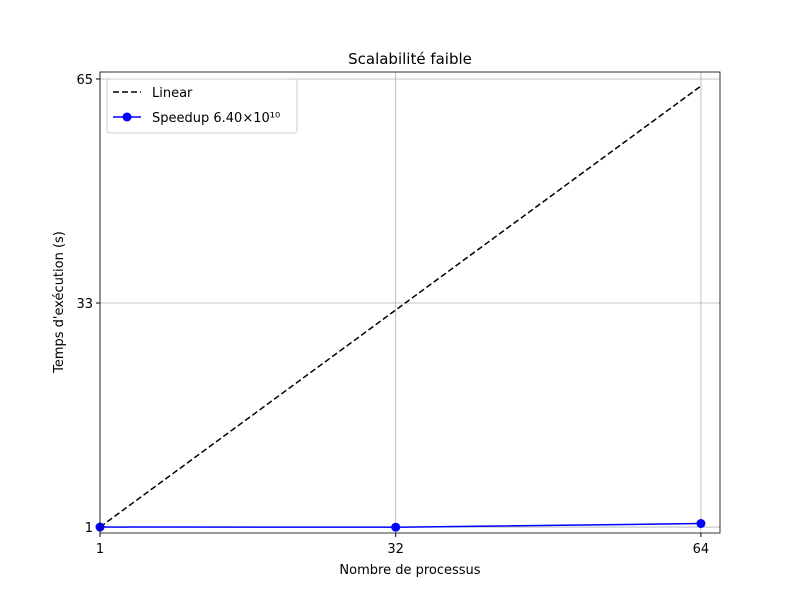 This screenshot has height=600, width=800. Describe the element at coordinates (202, 106) in the screenshot. I see `legend-box` at that location.